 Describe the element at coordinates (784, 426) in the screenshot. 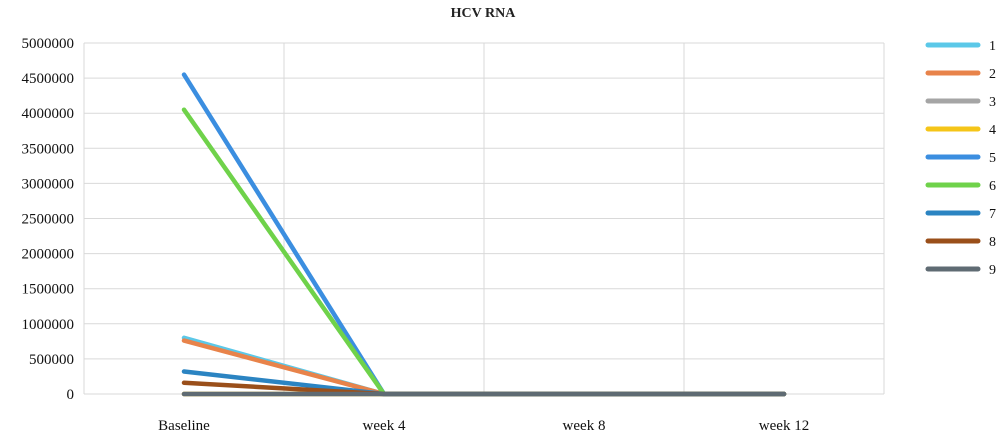

I see `x-tick-label: week 12` at that location.